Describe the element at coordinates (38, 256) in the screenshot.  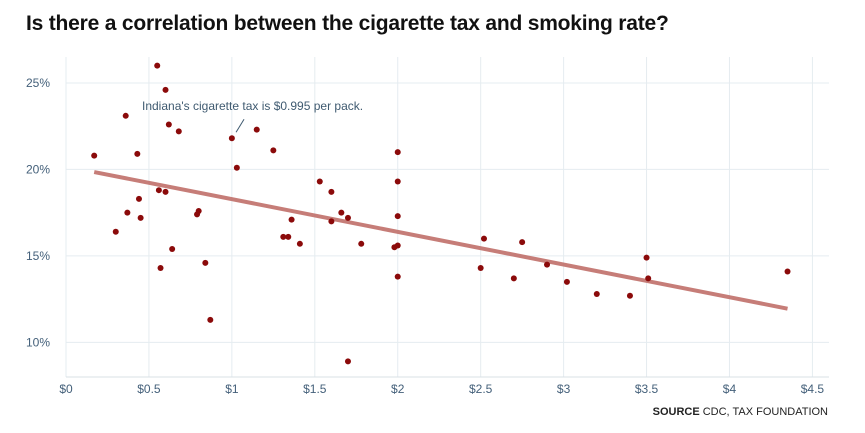
I see `y-tick-label: 15%` at that location.